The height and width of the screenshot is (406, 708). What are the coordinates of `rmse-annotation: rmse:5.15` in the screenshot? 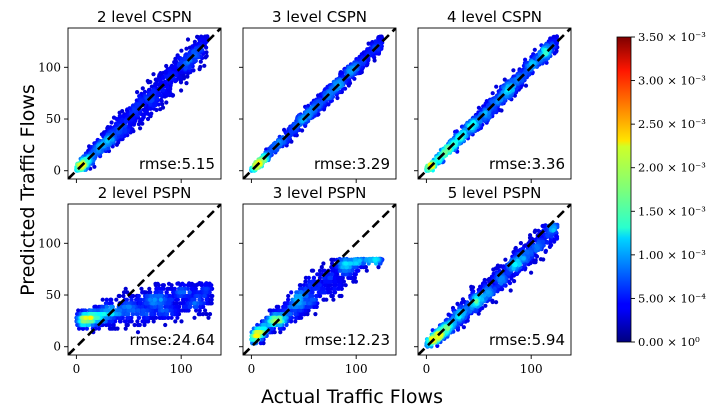 It's located at (177, 164).